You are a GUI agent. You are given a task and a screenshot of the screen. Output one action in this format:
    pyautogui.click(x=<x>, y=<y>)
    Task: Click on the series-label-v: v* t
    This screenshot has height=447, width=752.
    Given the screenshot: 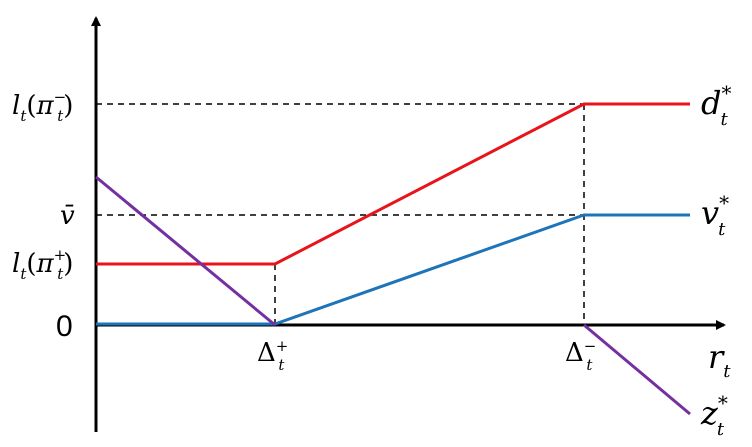 What is the action you would take?
    pyautogui.click(x=715, y=215)
    